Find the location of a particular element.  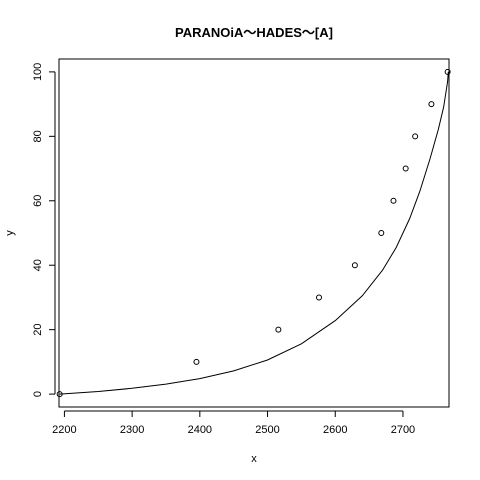

y-tick-label: 80 is located at coordinates (38, 136).